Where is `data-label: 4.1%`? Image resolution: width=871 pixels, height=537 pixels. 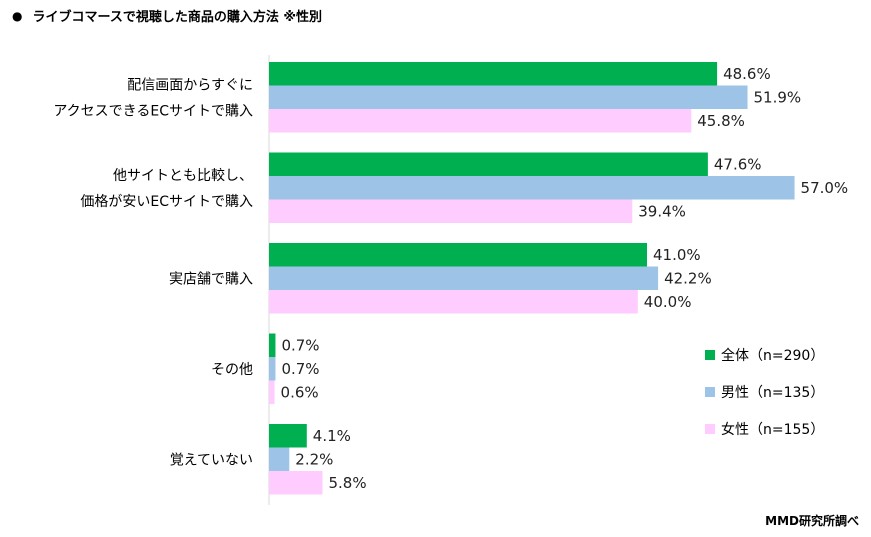
data-label: 4.1% is located at coordinates (332, 436).